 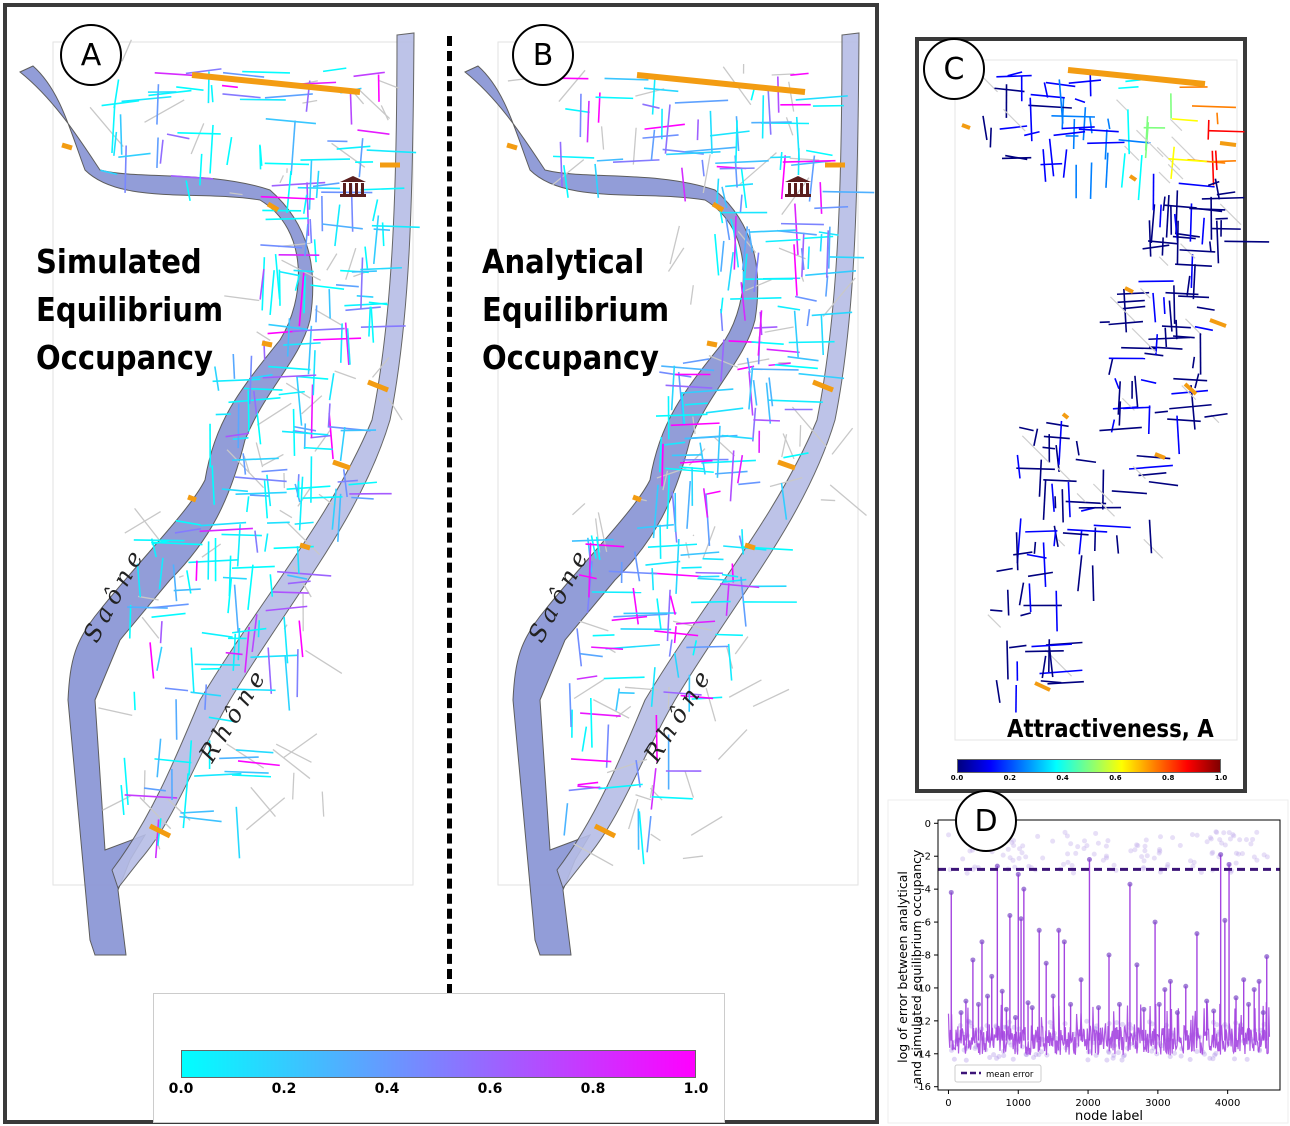 I want to click on y-tick-label: -8, so click(x=926, y=956).